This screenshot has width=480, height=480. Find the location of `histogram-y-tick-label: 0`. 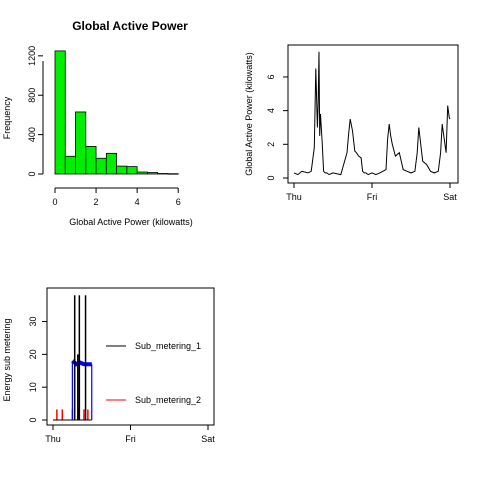

histogram-y-tick-label: 0 is located at coordinates (32, 173).